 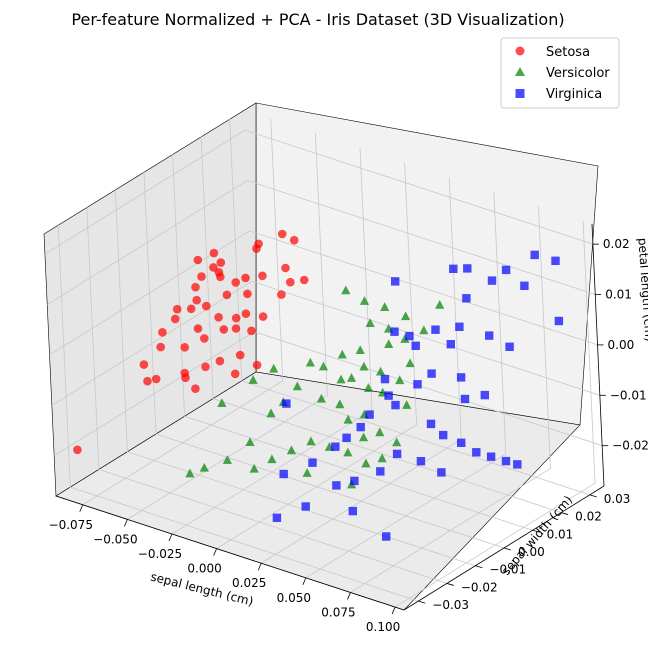 I want to click on z-tick-label: −0.01, so click(x=628, y=395).